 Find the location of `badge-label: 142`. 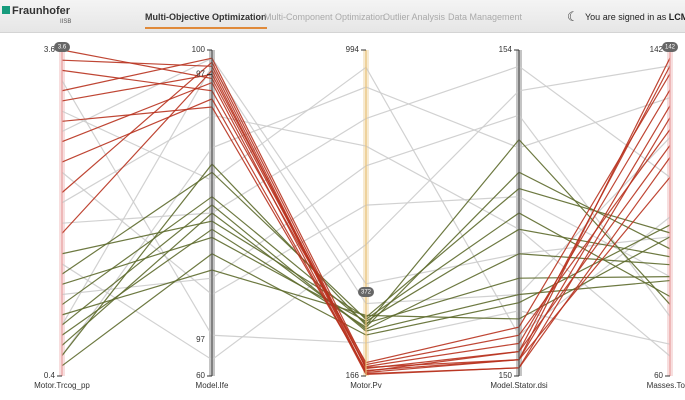

badge-label: 142 is located at coordinates (670, 48).